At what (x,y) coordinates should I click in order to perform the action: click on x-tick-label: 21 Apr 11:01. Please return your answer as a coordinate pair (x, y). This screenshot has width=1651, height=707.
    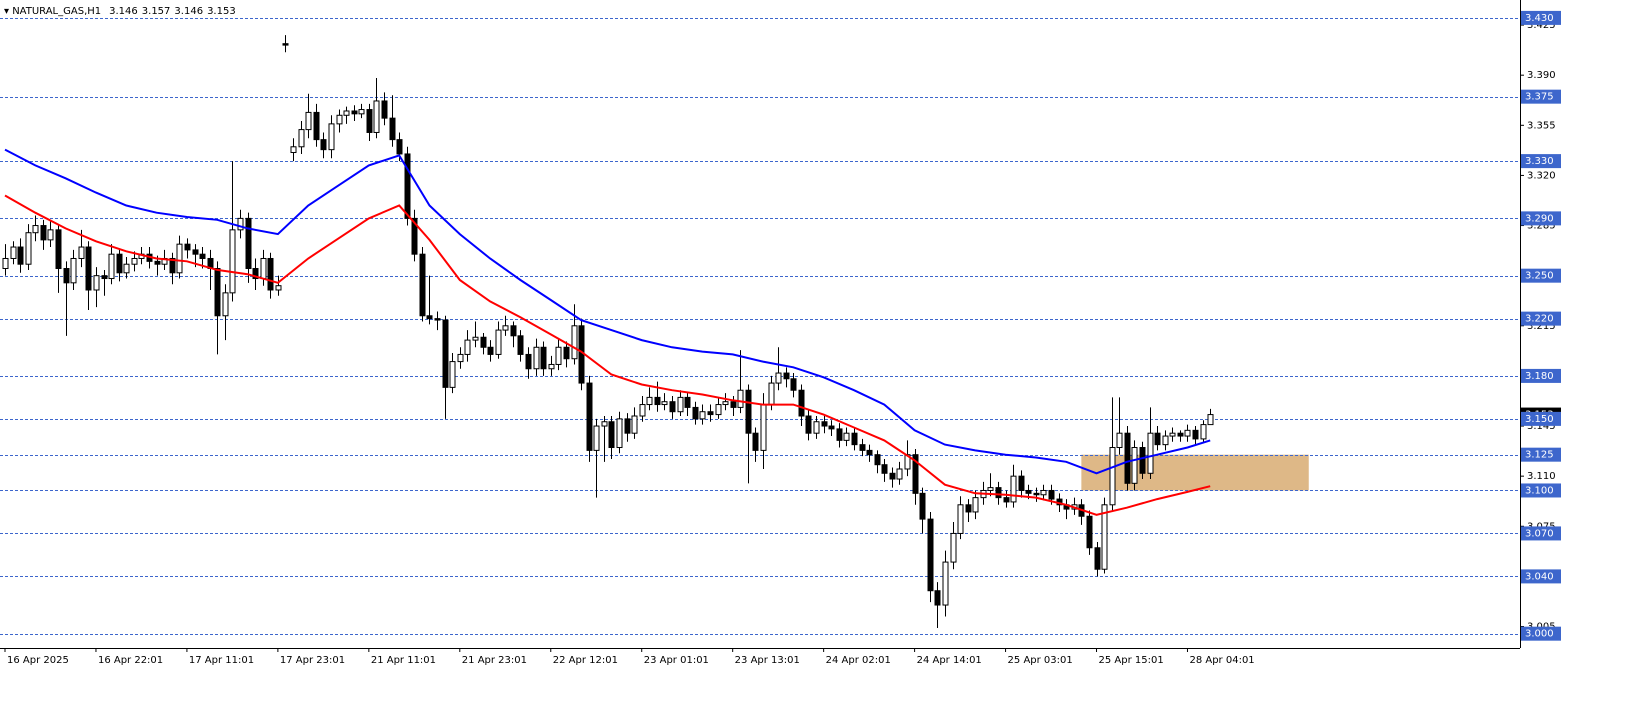
    Looking at the image, I should click on (403, 660).